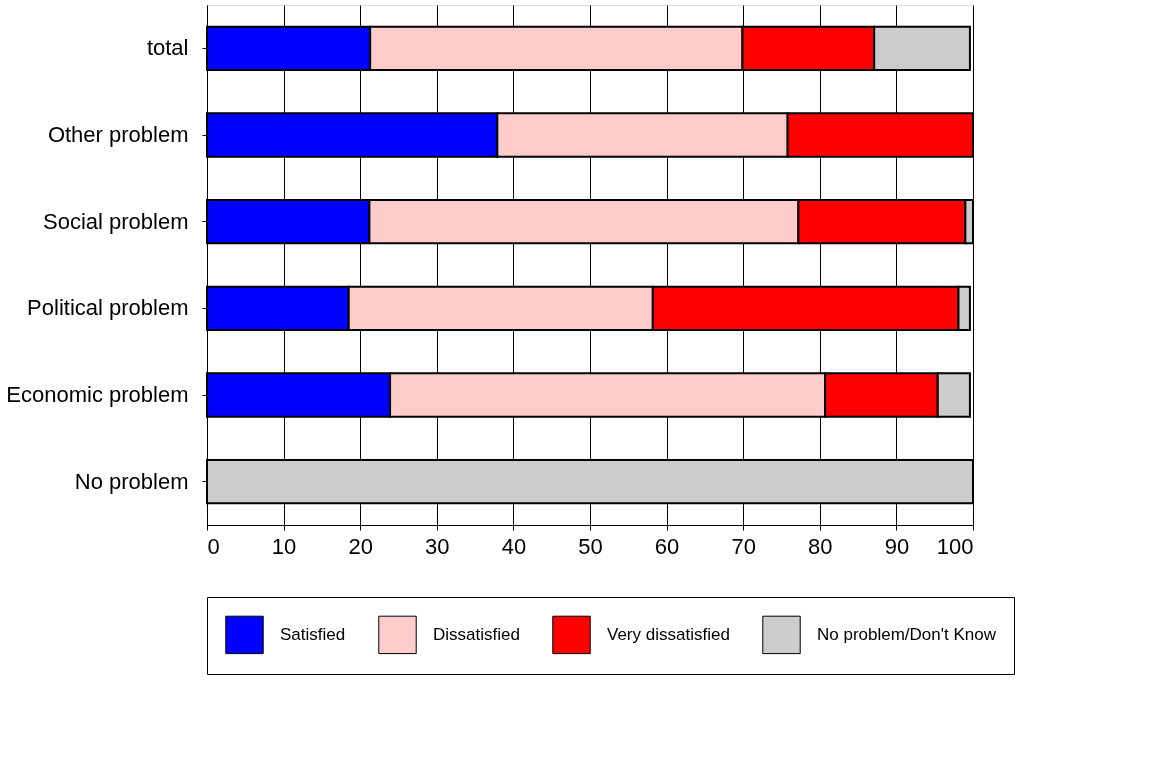 Image resolution: width=1174 pixels, height=762 pixels. Describe the element at coordinates (213, 546) in the screenshot. I see `x-tick-label: 0` at that location.